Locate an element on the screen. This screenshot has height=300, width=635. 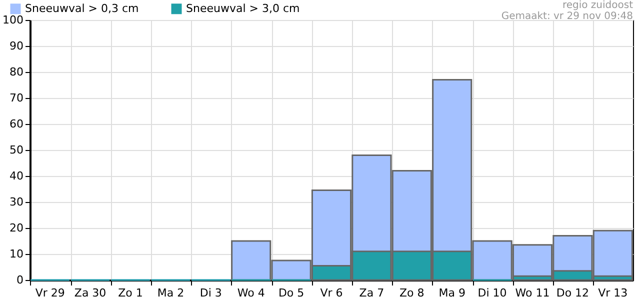
y-tick-label: 30 is located at coordinates (17, 202).